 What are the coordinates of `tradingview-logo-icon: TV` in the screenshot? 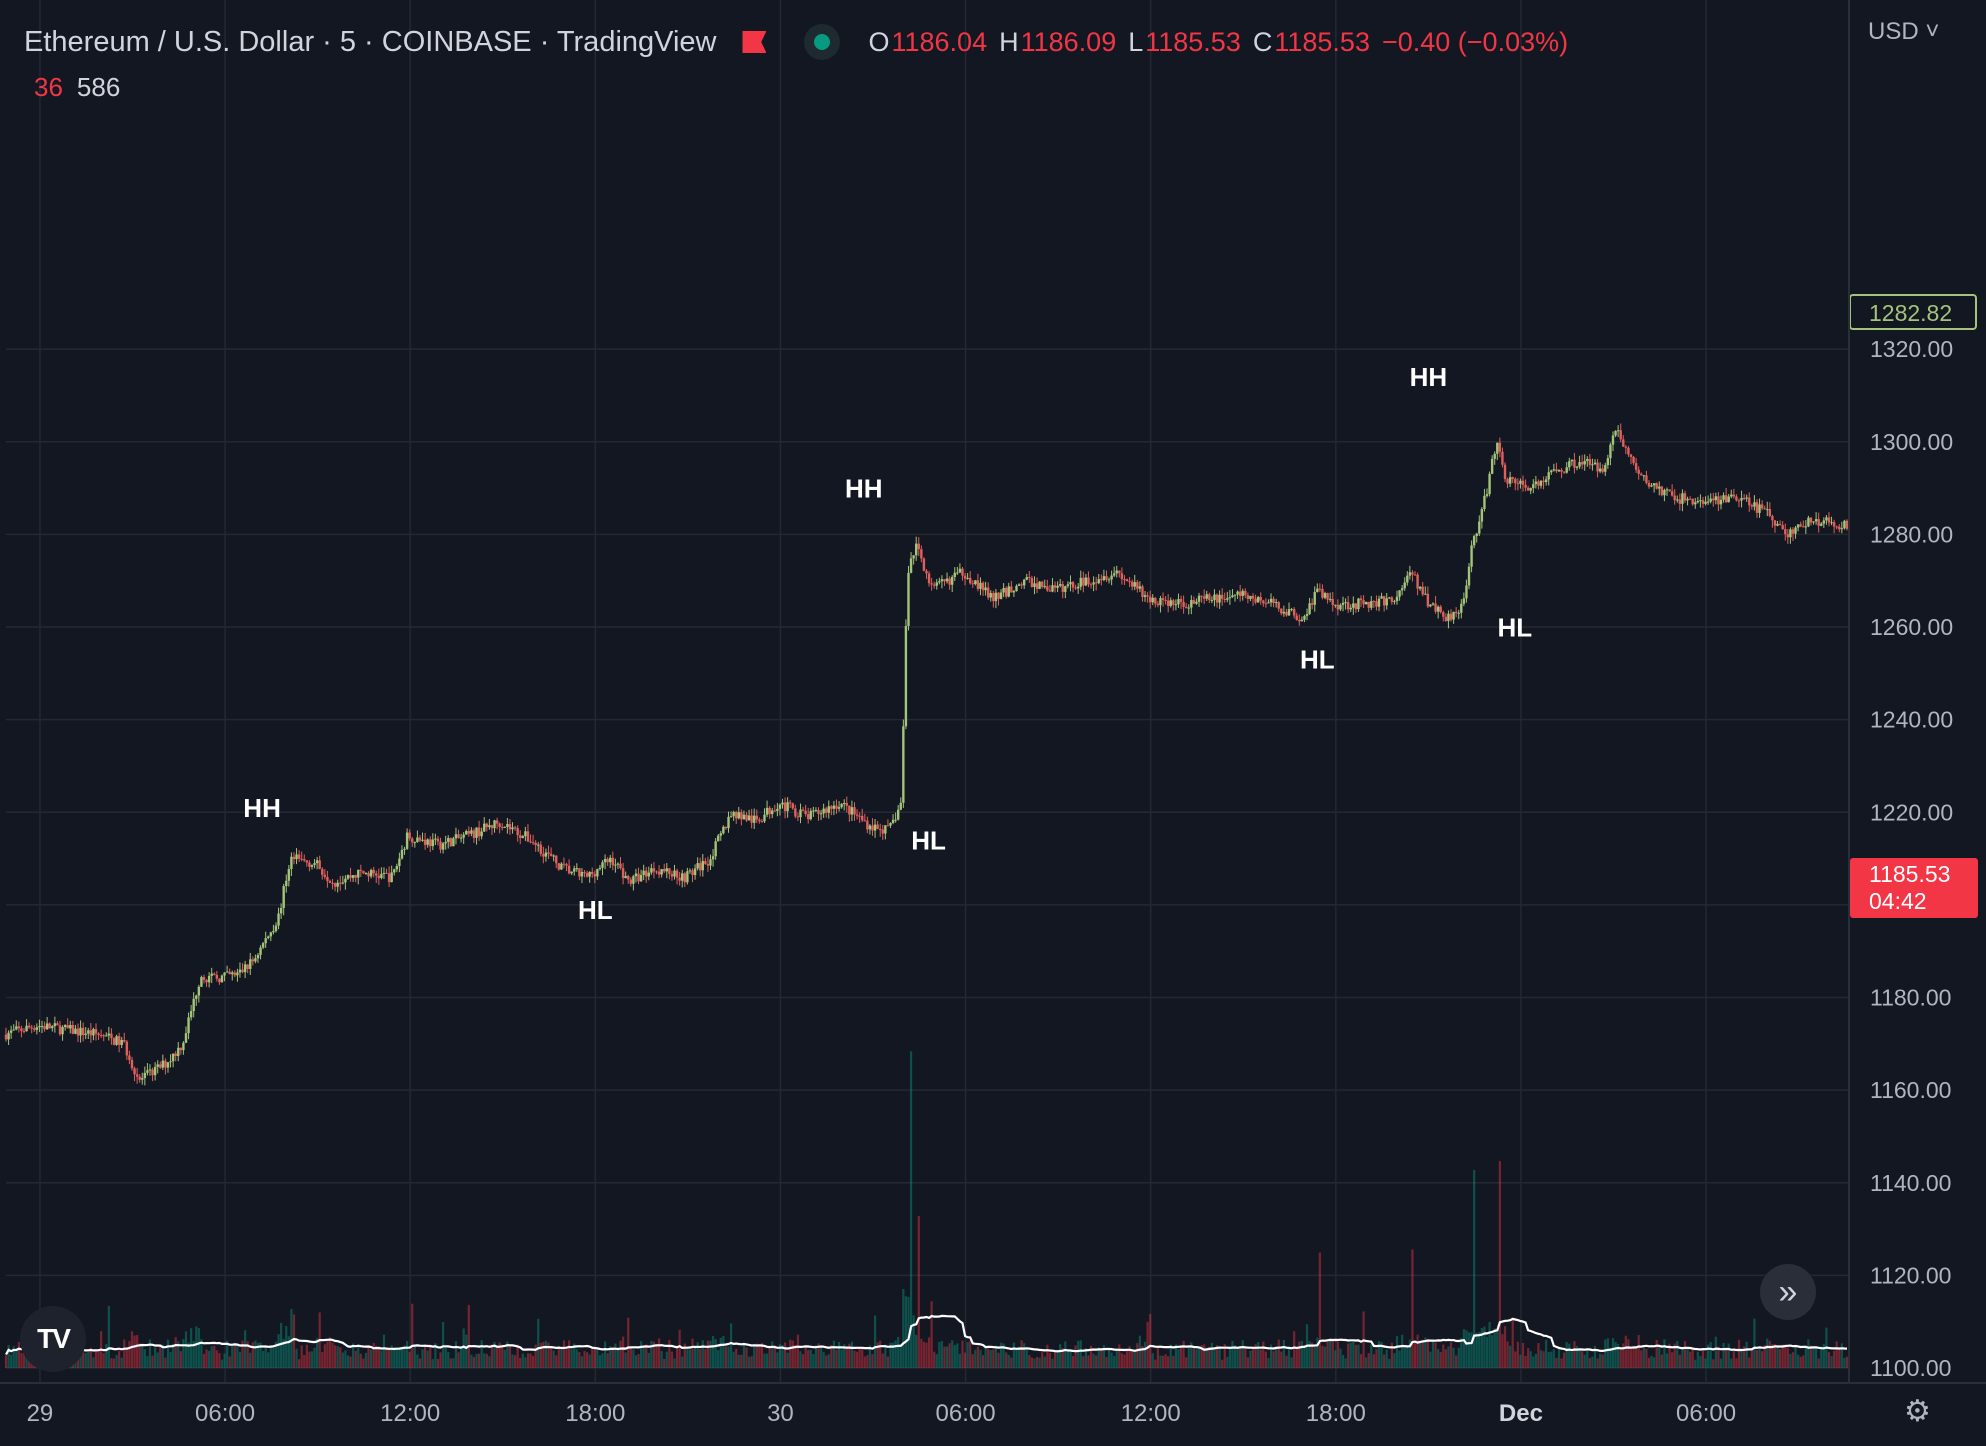 It's located at (53, 1339).